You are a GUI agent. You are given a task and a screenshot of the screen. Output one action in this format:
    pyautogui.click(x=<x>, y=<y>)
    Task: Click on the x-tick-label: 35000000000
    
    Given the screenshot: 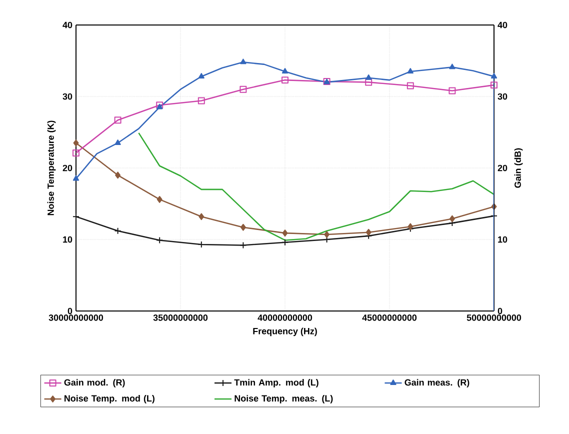 What is the action you would take?
    pyautogui.click(x=180, y=317)
    